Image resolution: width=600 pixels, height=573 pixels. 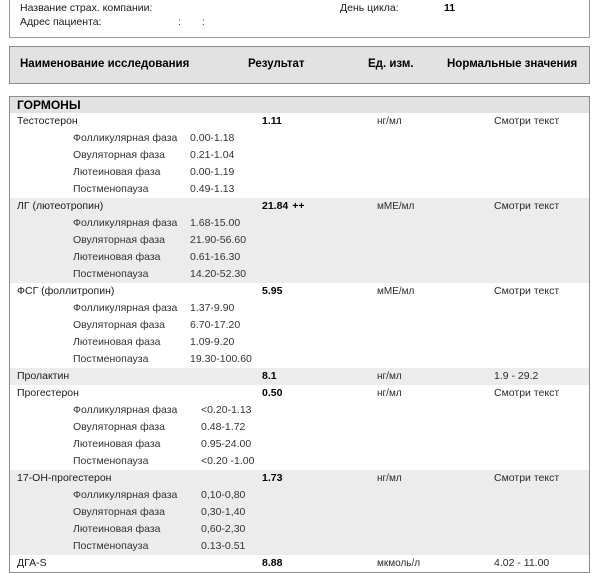 I want to click on reference-range-row: Овуляторная фаза 0.21-1.04, so click(x=299, y=155).